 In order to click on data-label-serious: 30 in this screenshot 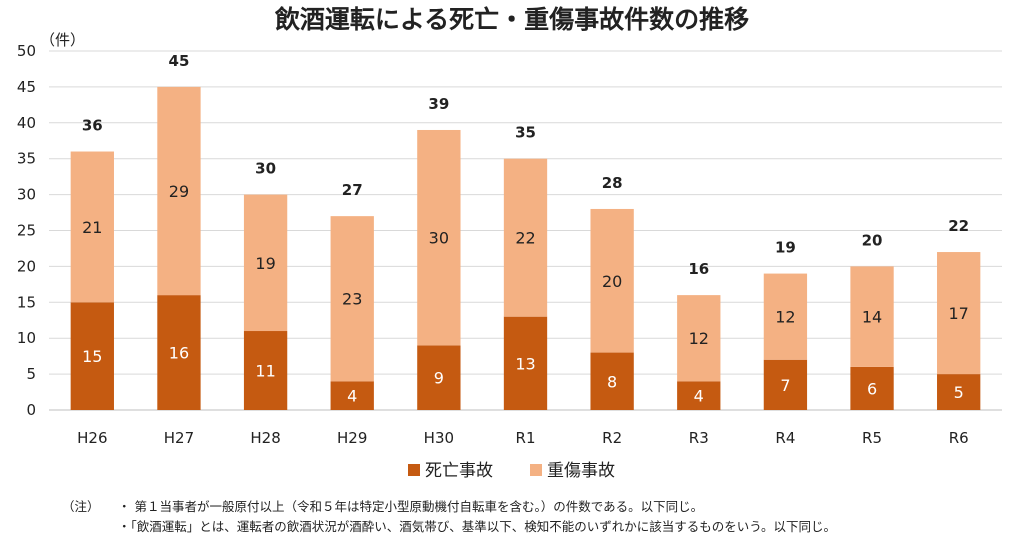, I will do `click(439, 238)`.